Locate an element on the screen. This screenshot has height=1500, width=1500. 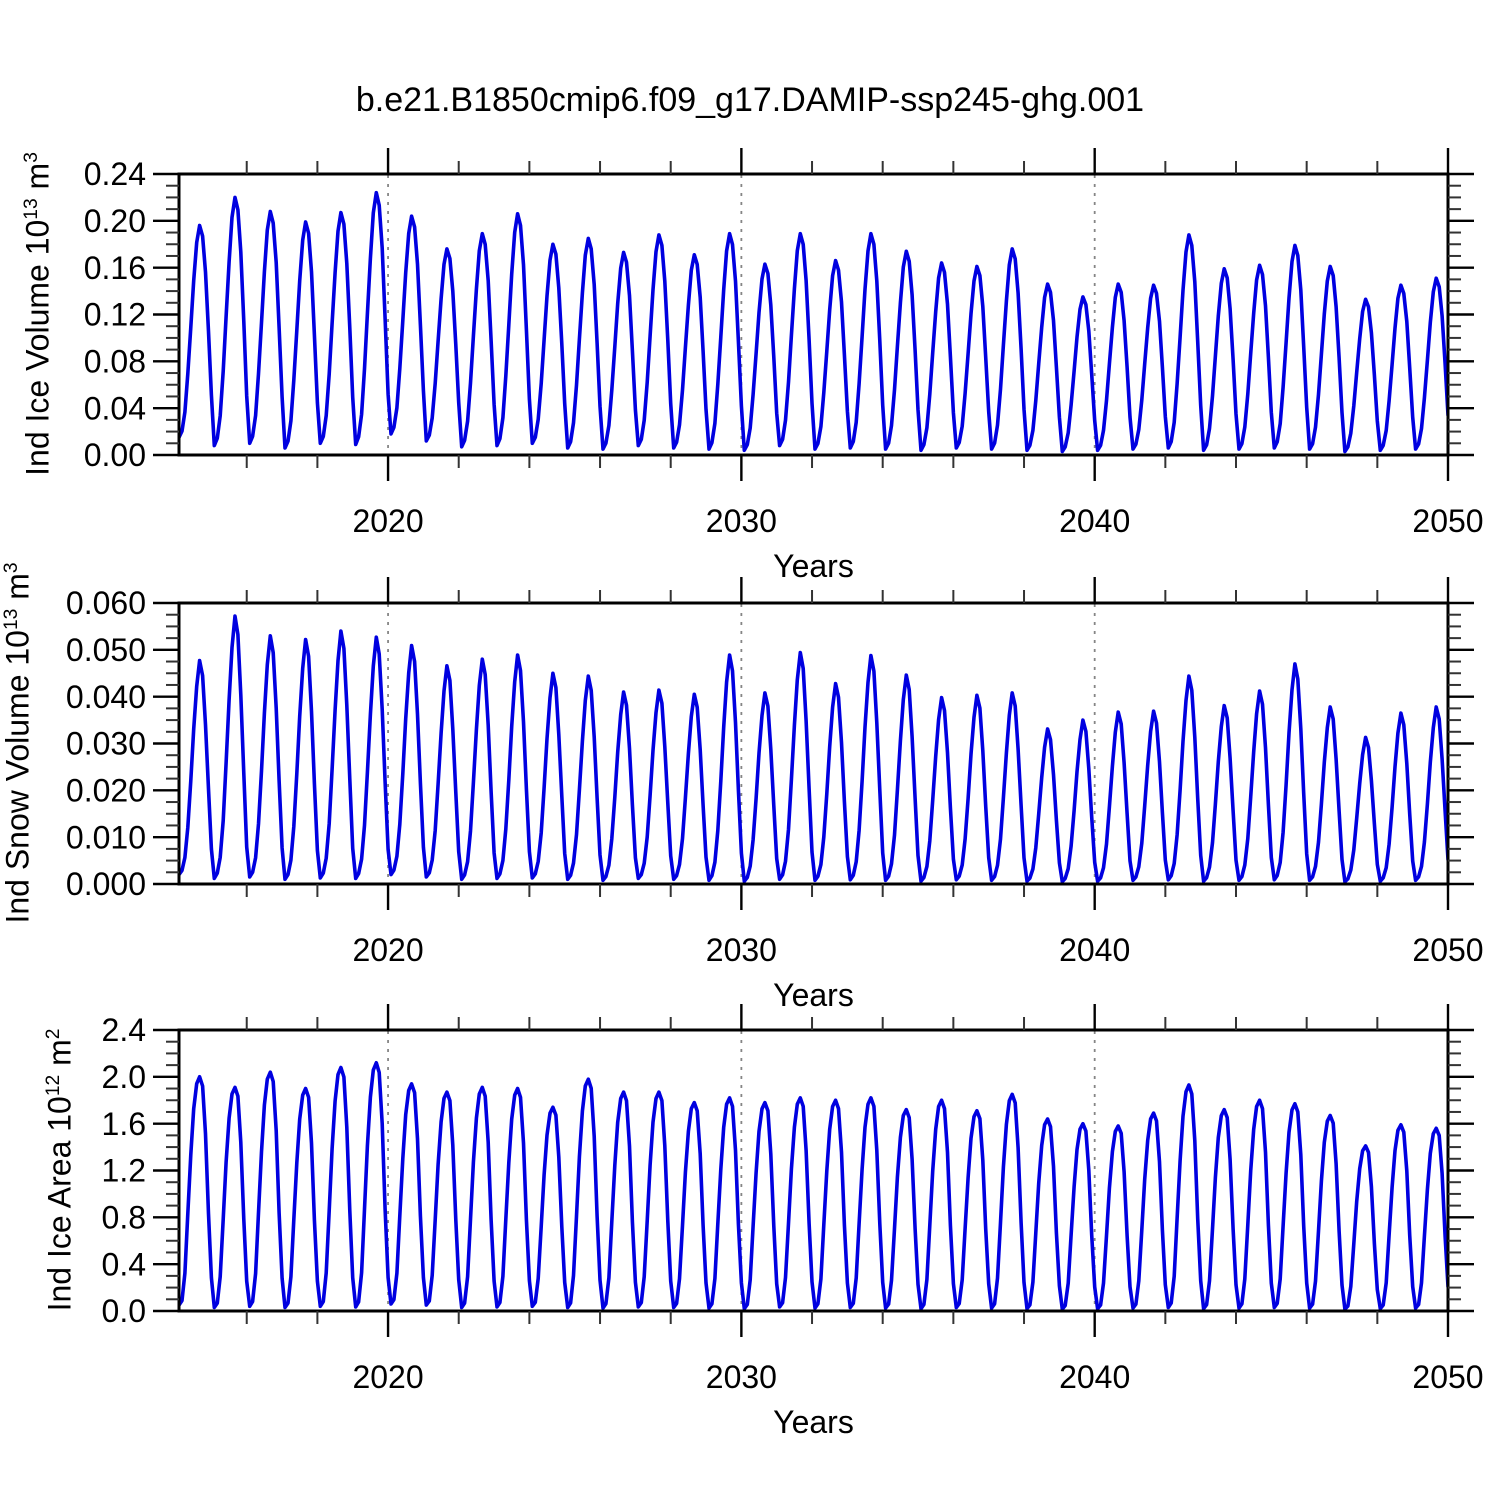
y-tick-label: 0.04 is located at coordinates (115, 408).